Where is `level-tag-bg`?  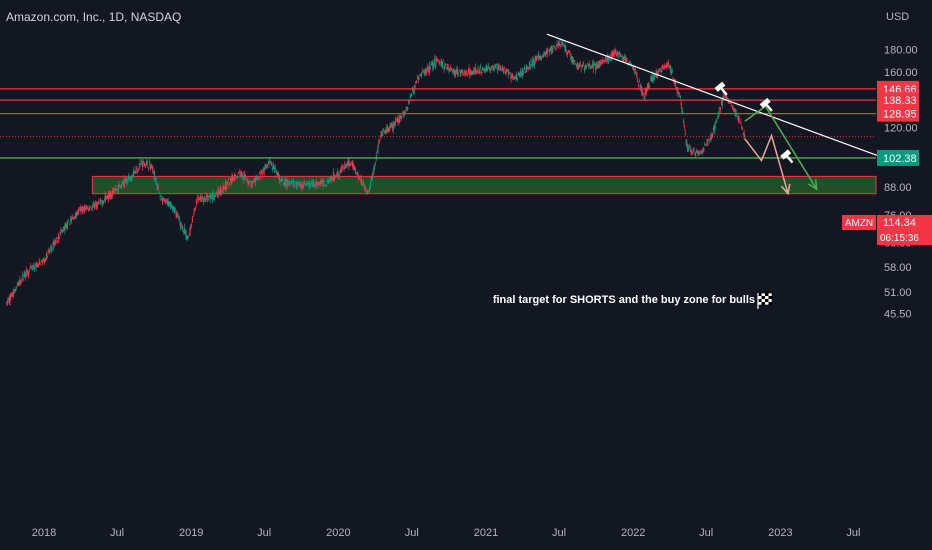
level-tag-bg is located at coordinates (898, 113).